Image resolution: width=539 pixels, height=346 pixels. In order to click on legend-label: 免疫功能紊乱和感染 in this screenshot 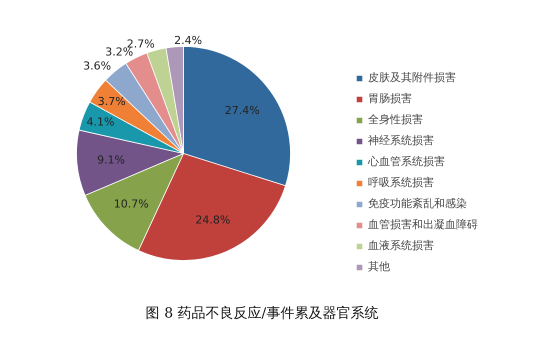, I will do `click(417, 203)`.